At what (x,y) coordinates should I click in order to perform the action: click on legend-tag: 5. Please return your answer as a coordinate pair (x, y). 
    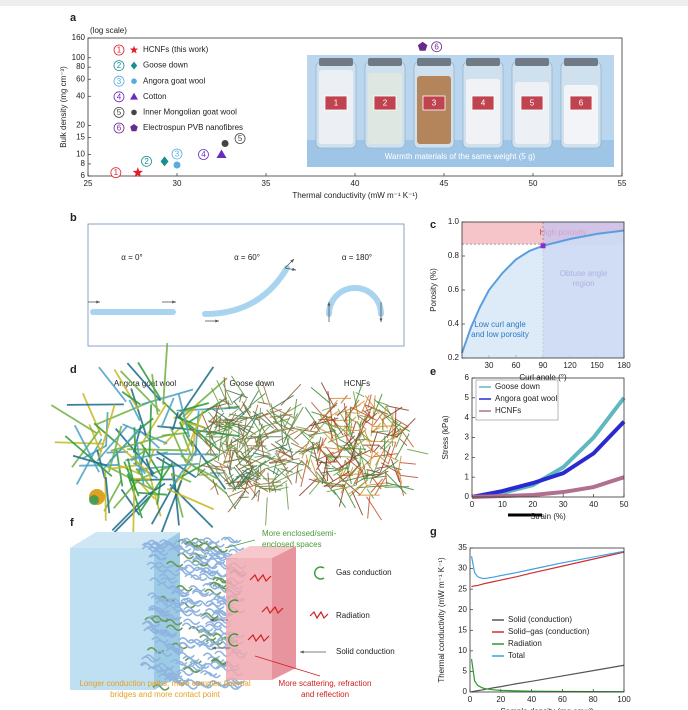
    Looking at the image, I should click on (119, 112).